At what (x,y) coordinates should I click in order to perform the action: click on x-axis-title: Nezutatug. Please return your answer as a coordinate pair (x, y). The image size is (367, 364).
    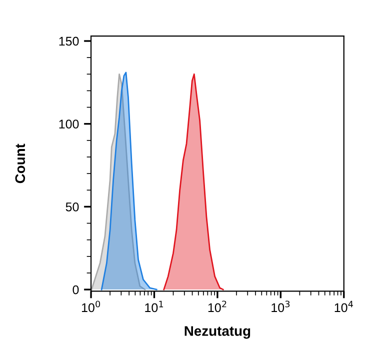
    Looking at the image, I should click on (217, 332).